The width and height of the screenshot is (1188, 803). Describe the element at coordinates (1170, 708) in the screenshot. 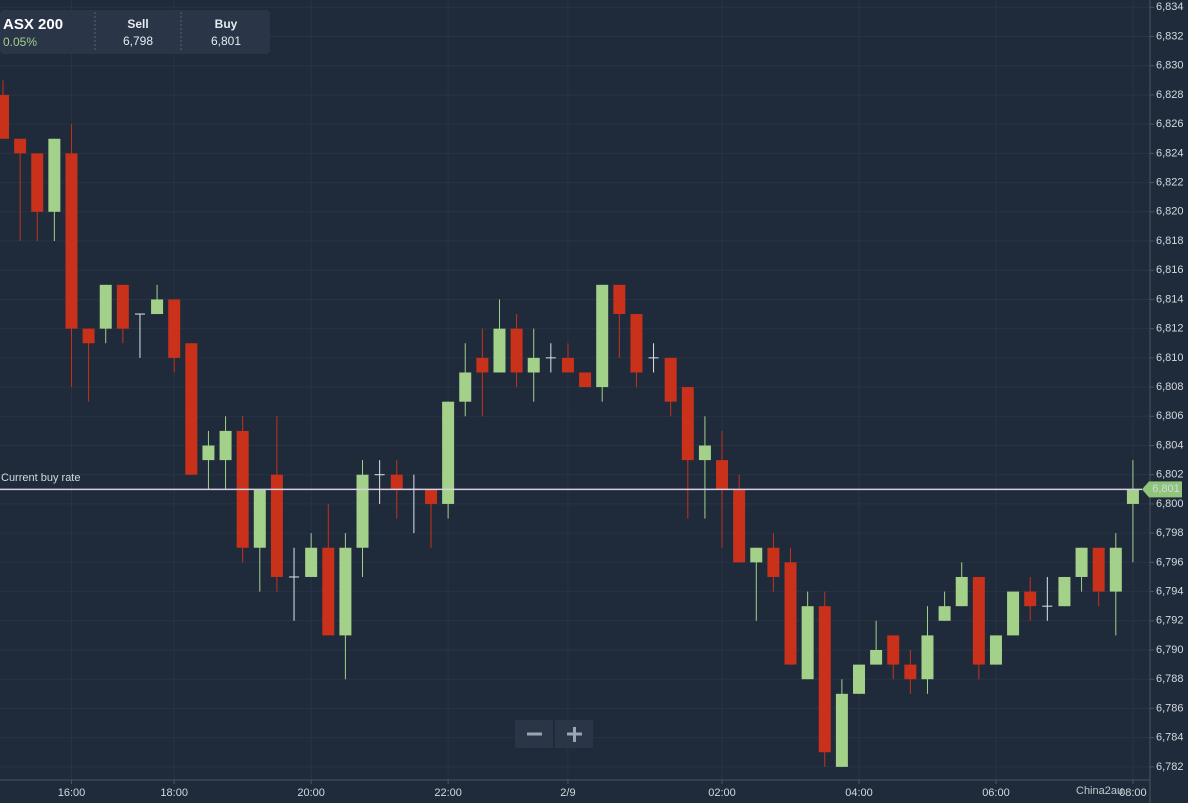

I see `y-tick-label: 6,786` at that location.